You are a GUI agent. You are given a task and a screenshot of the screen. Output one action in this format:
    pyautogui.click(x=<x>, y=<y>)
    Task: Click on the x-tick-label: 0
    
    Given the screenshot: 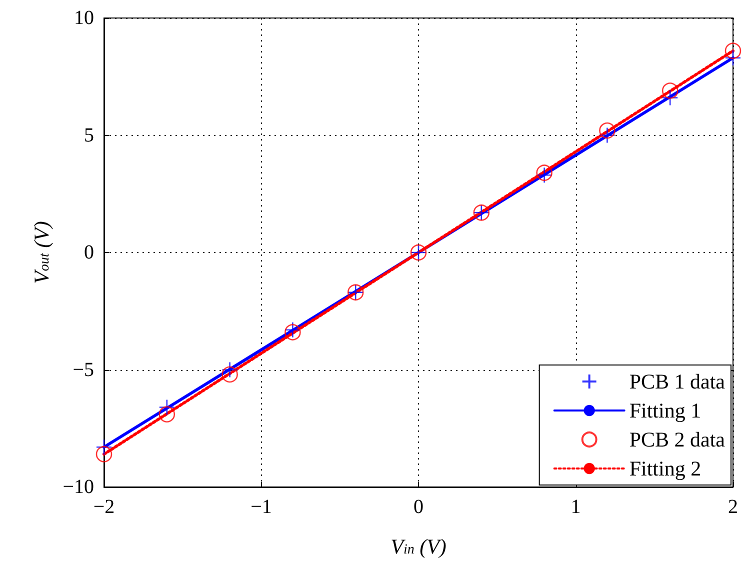 What is the action you would take?
    pyautogui.click(x=419, y=507)
    